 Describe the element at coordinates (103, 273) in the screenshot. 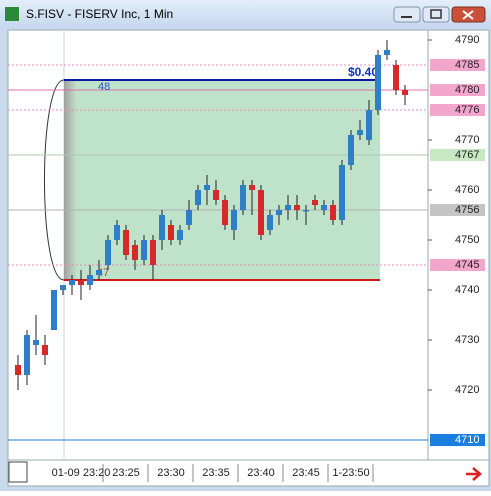

I see `zone-low-label: 47` at that location.